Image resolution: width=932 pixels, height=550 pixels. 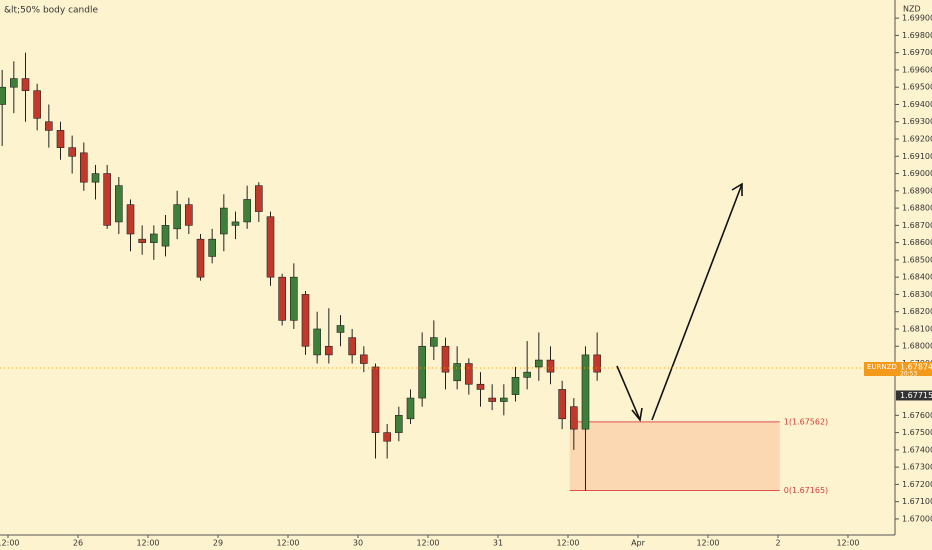 What do you see at coordinates (917, 121) in the screenshot?
I see `y-tick-label: 1.69300` at bounding box center [917, 121].